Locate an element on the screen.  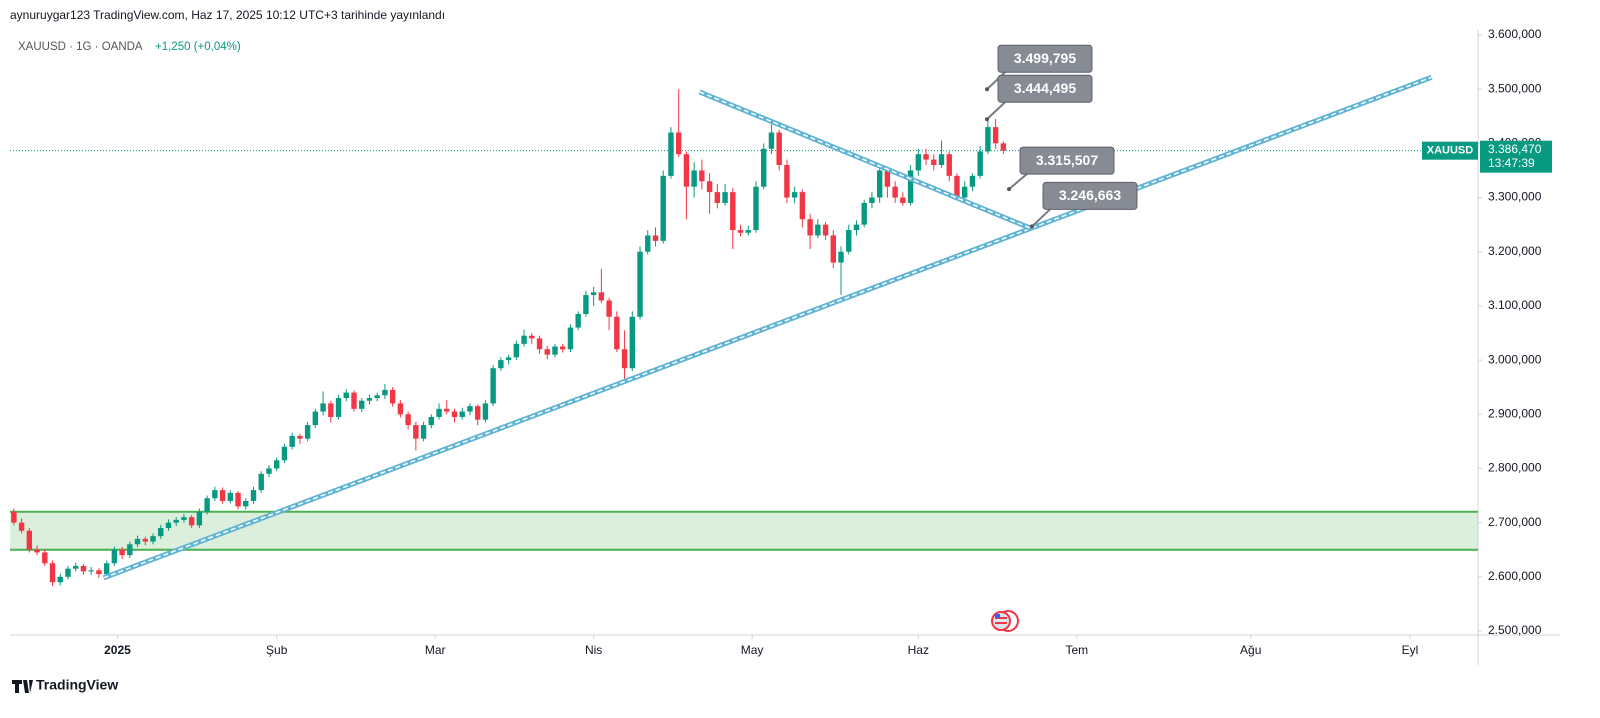
x-tick-label: 2025 is located at coordinates (117, 650).